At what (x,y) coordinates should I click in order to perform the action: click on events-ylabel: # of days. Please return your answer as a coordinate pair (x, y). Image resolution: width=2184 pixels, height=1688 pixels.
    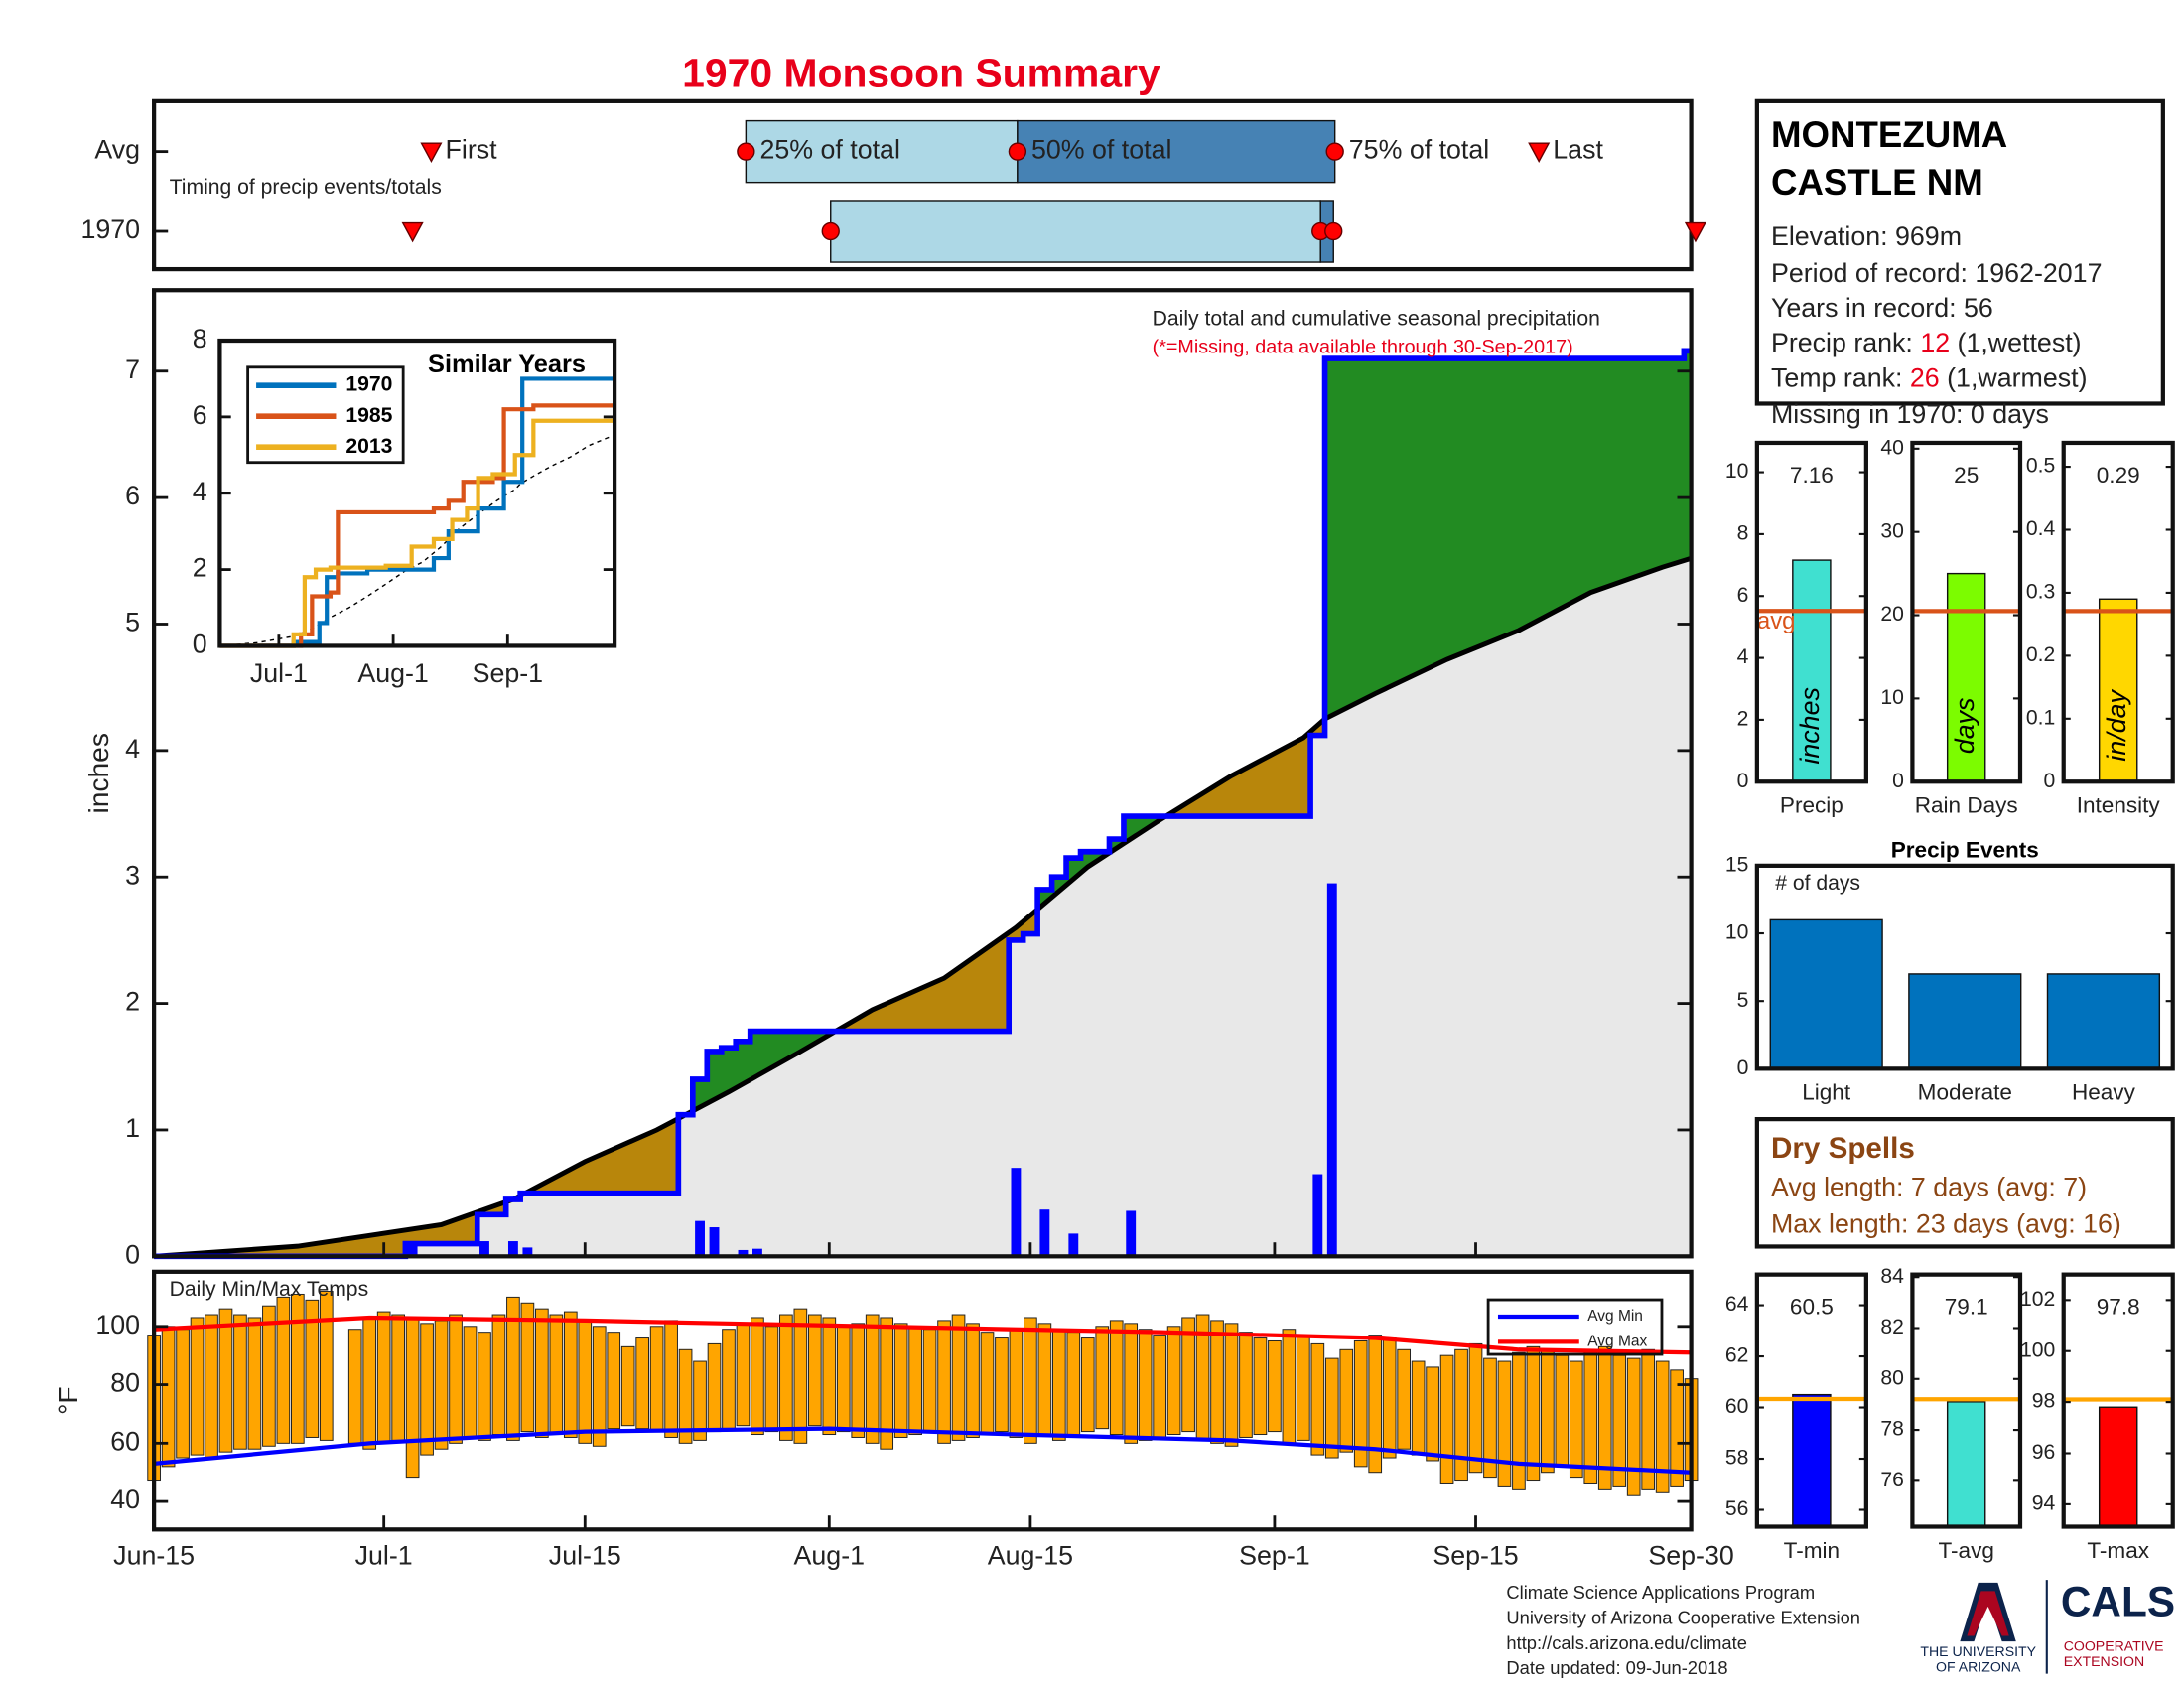
    Looking at the image, I should click on (1817, 883).